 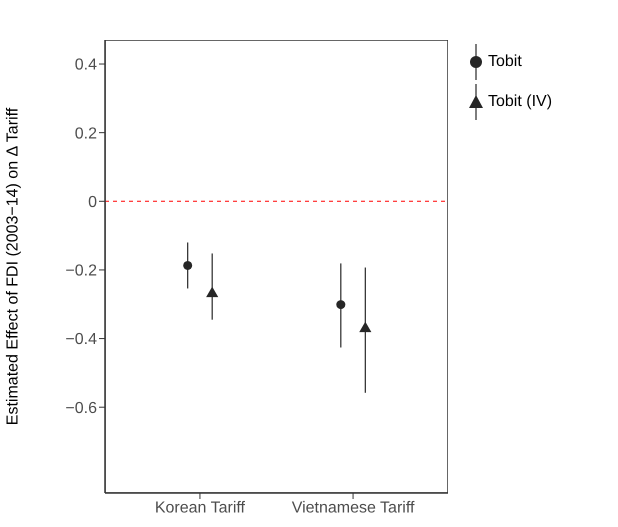 I want to click on y-tick-label: 0.2, so click(x=86, y=133).